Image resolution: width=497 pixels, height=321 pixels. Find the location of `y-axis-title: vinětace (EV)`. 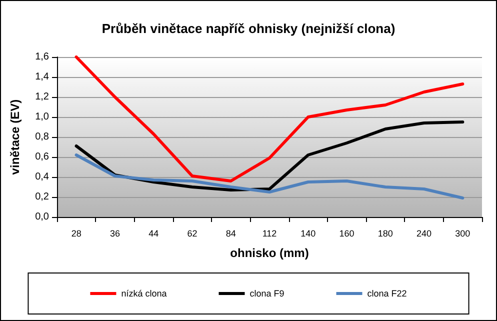

y-axis-title: vinětace (EV) is located at coordinates (15, 137).